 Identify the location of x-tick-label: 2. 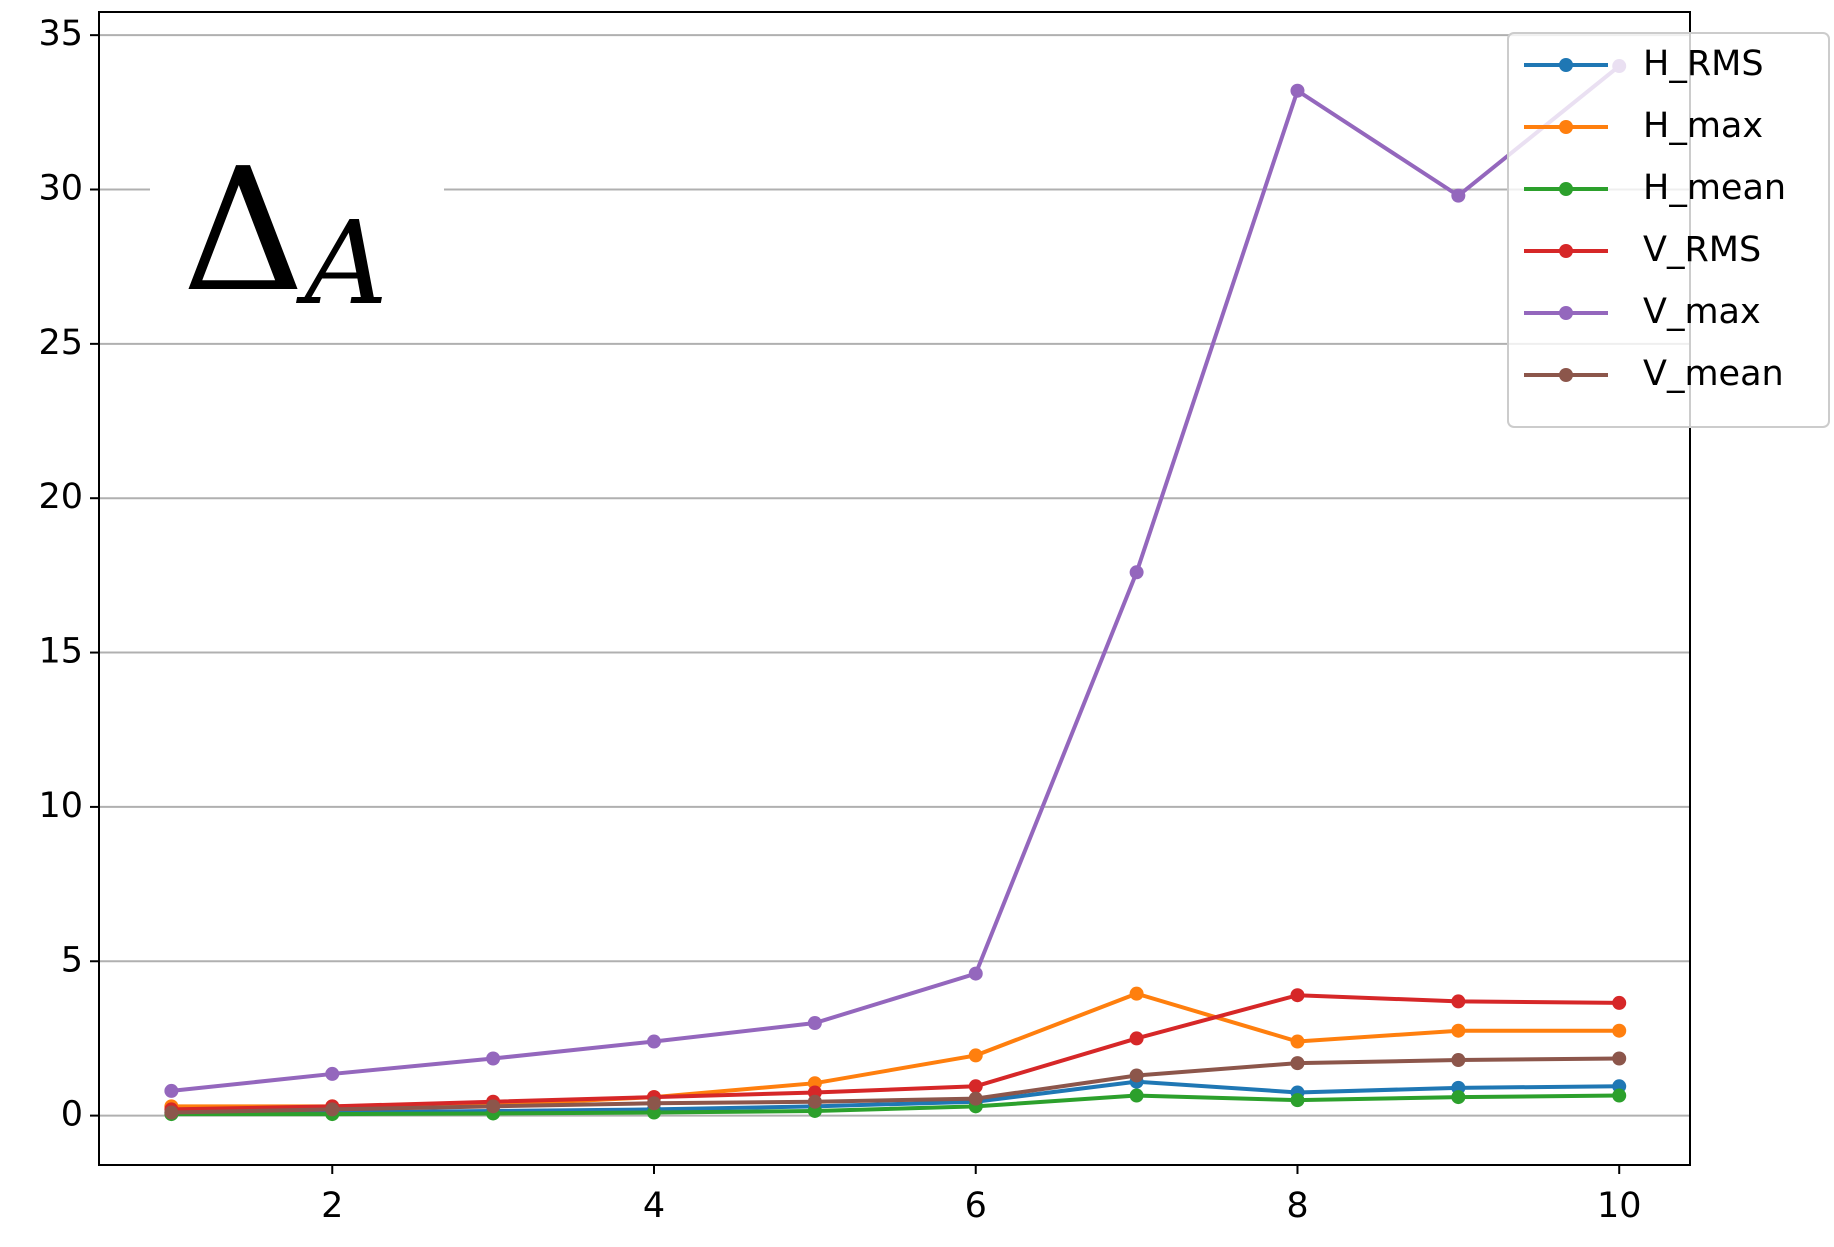
(332, 1206).